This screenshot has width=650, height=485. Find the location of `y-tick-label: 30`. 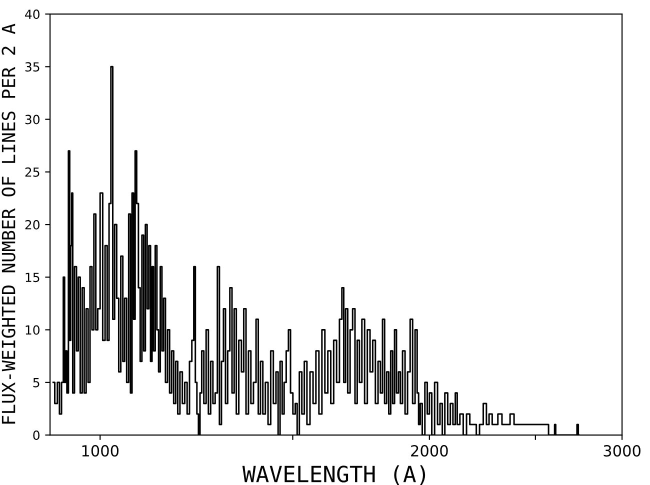

y-tick-label: 30 is located at coordinates (32, 119).